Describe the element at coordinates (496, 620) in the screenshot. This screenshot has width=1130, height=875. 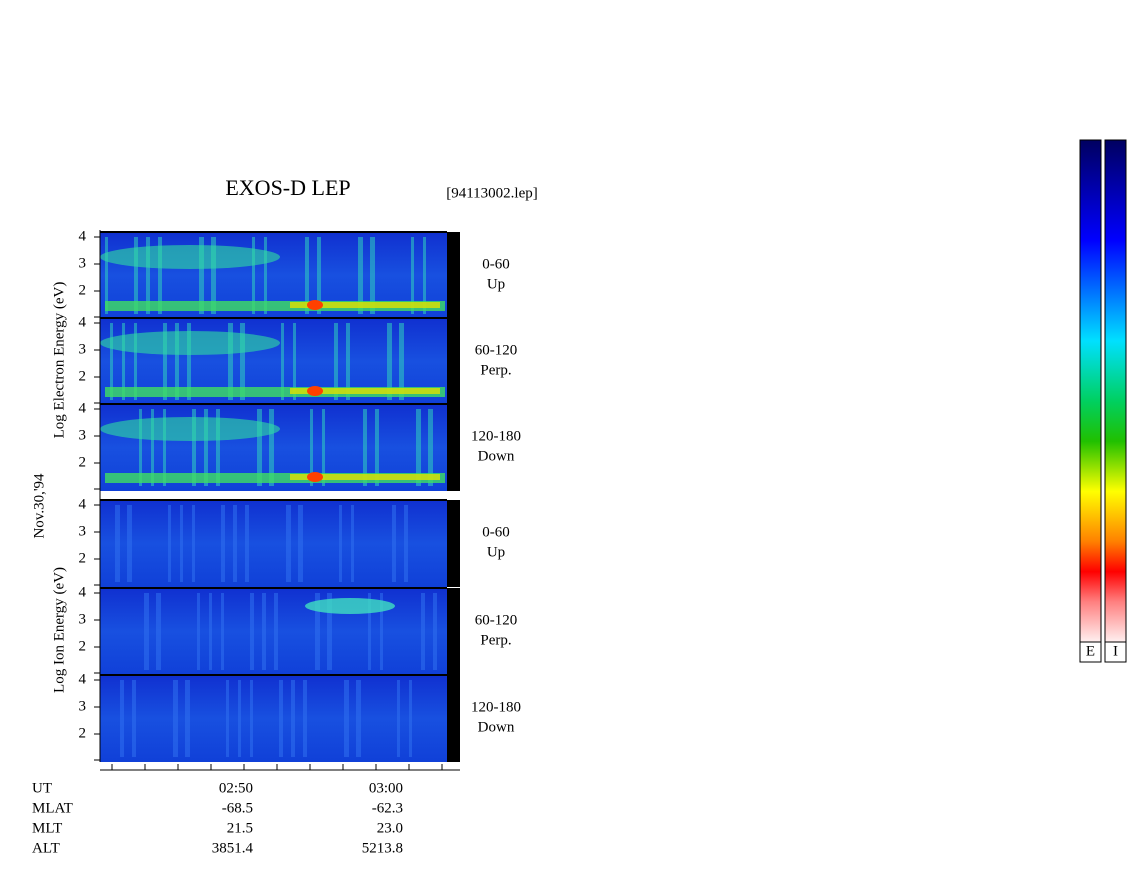
I see `pitch-angle: 60-120` at that location.